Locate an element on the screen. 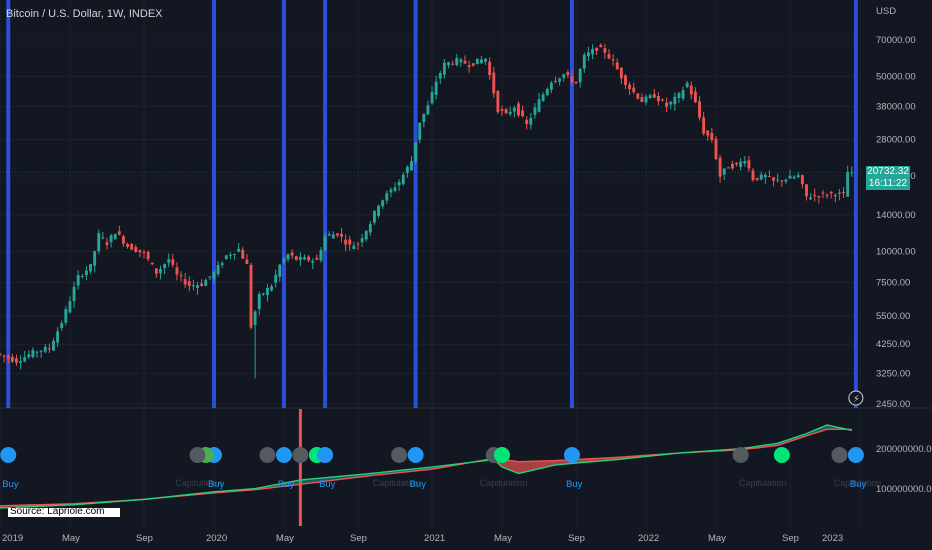 This screenshot has height=550, width=932. y-tick-label: 28000.00 is located at coordinates (896, 139).